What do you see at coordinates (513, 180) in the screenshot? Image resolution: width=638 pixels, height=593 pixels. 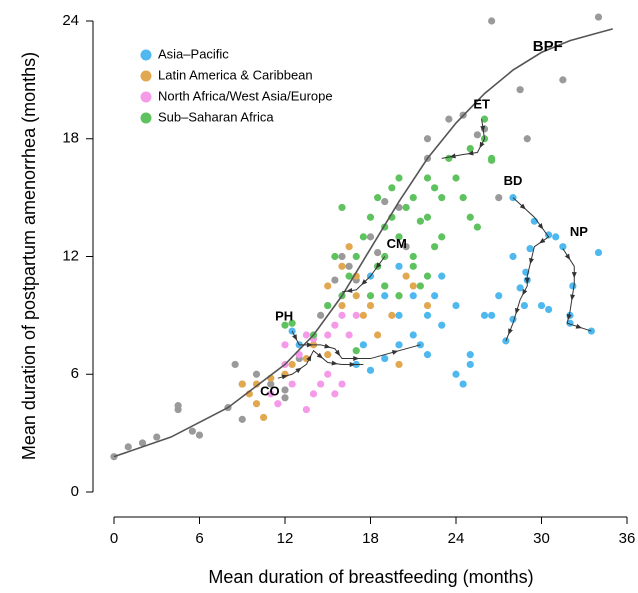 I see `trajectory-label: BD` at bounding box center [513, 180].